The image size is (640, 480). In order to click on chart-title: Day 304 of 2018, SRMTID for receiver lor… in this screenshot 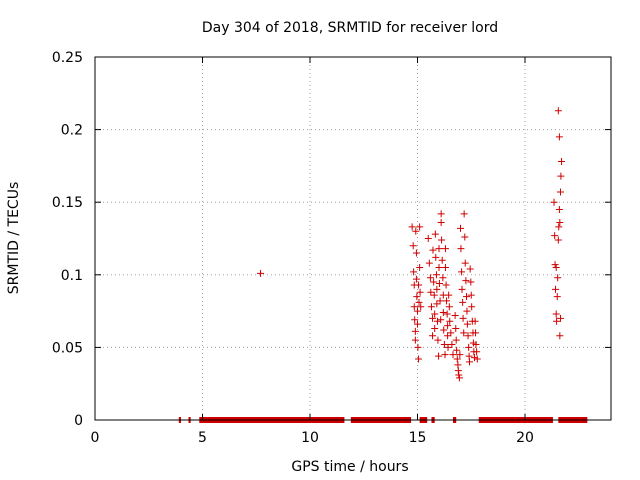, I will do `click(350, 28)`.